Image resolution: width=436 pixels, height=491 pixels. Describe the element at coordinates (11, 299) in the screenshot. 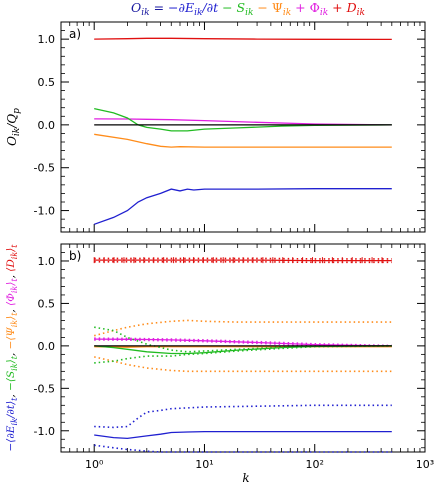

I see `y-label-part: ⟨Φ` at that location.